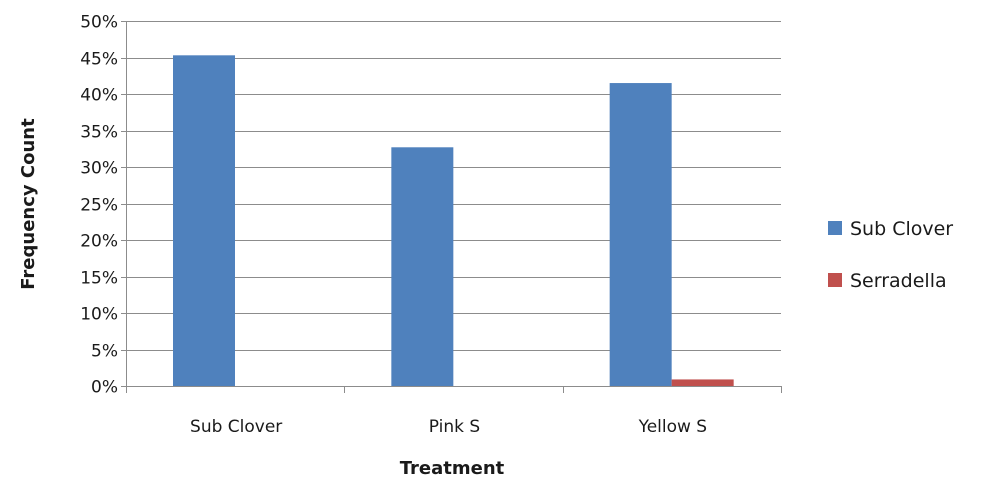 This screenshot has height=482, width=987. What do you see at coordinates (452, 468) in the screenshot?
I see `x-axis-title: Treatment` at bounding box center [452, 468].